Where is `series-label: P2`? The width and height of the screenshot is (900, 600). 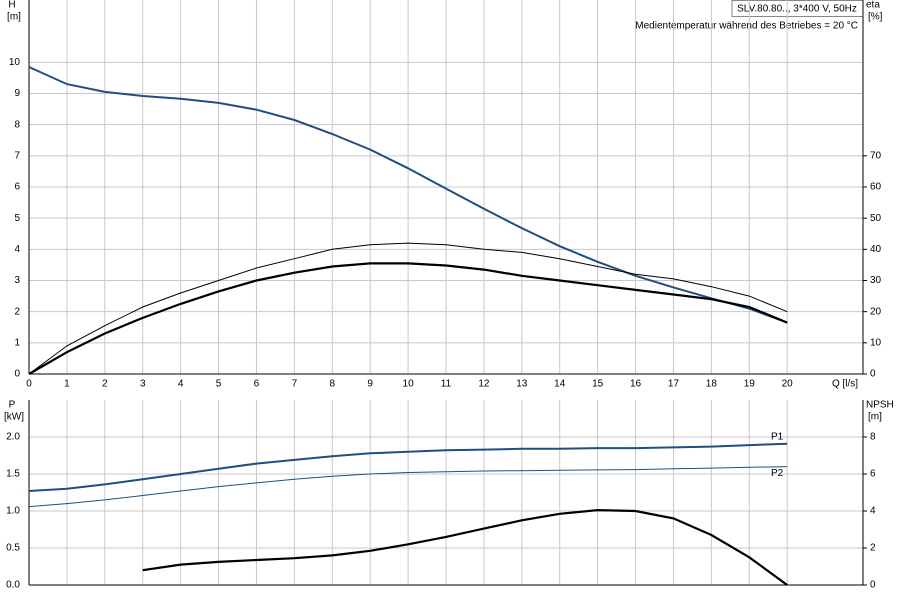 series-label: P2 is located at coordinates (777, 473).